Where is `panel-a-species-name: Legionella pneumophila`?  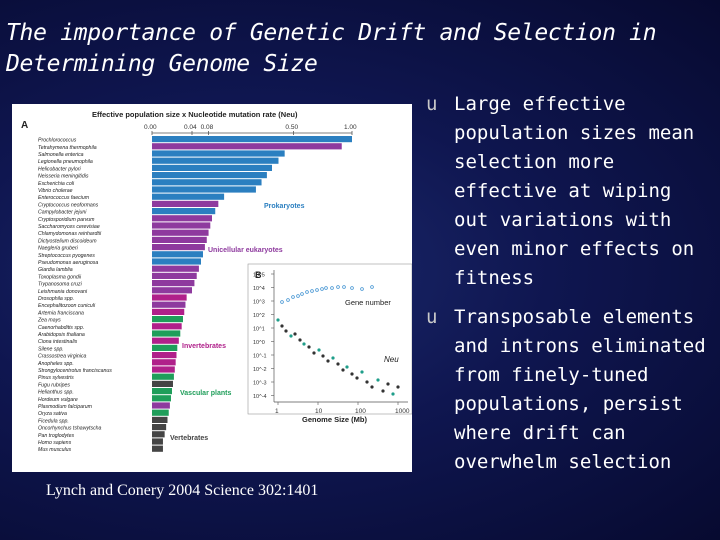
panel-a-species-name: Legionella pneumophila is located at coordinates (65, 162).